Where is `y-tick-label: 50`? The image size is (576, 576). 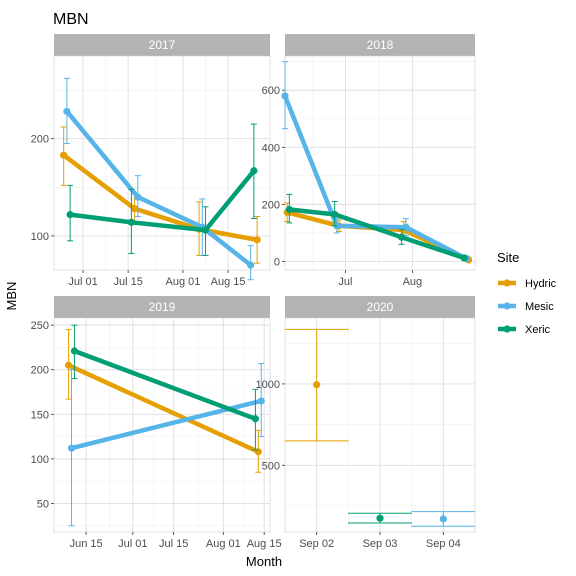
y-tick-label: 50 is located at coordinates (43, 504).